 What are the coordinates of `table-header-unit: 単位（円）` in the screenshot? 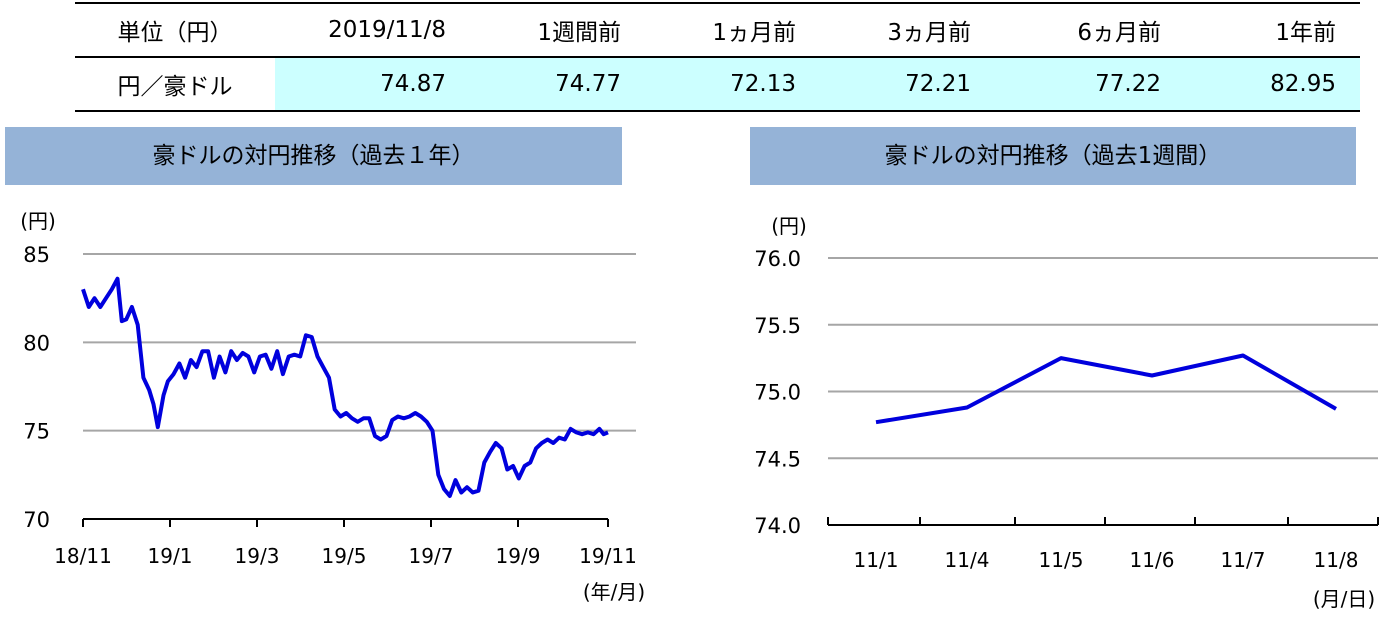 It's located at (175, 33).